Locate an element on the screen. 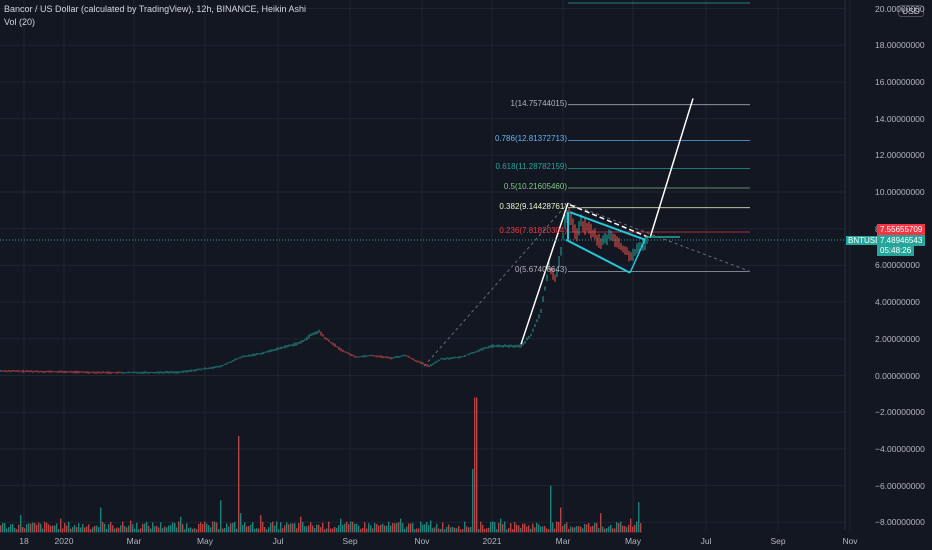  y-tick-label: −4.00000000 is located at coordinates (900, 448).